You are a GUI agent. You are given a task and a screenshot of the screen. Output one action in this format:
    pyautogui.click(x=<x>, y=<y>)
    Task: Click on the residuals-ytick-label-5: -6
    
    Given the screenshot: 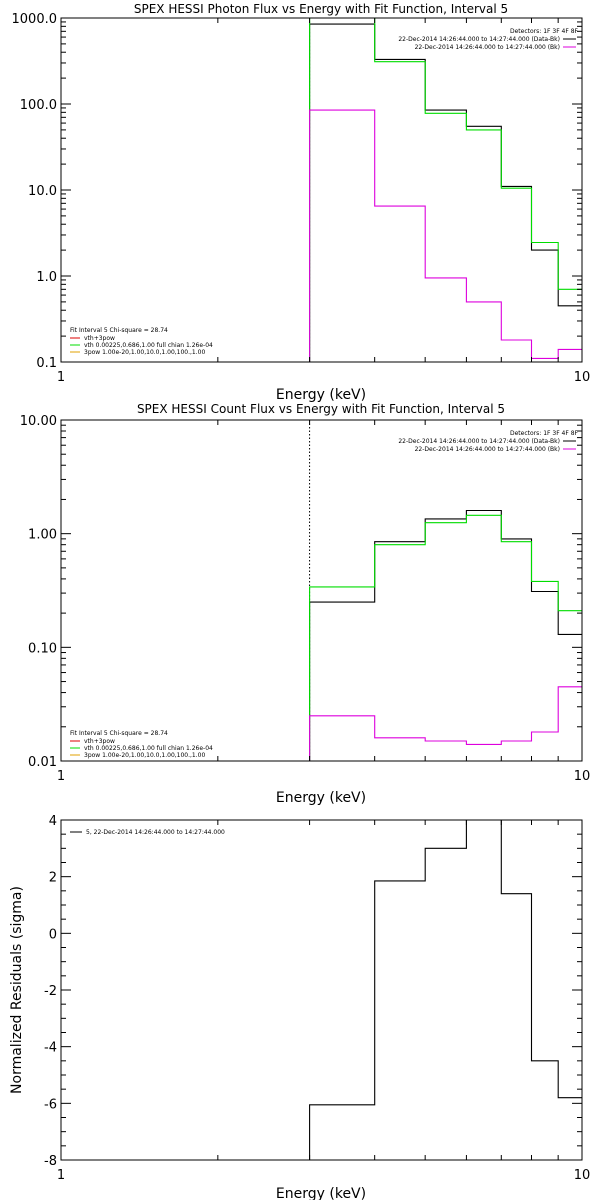 What is the action you would take?
    pyautogui.click(x=50, y=1104)
    